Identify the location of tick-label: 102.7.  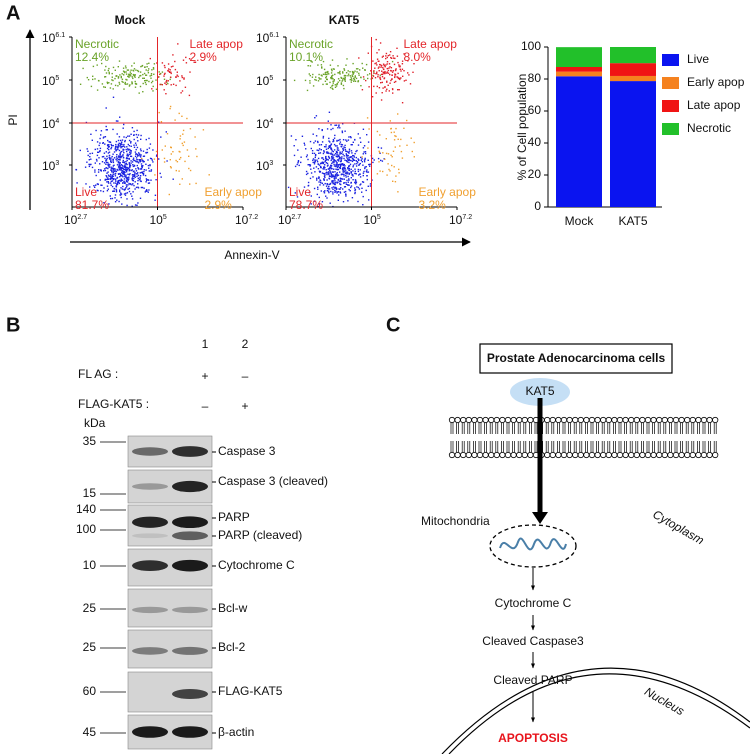
(75, 220).